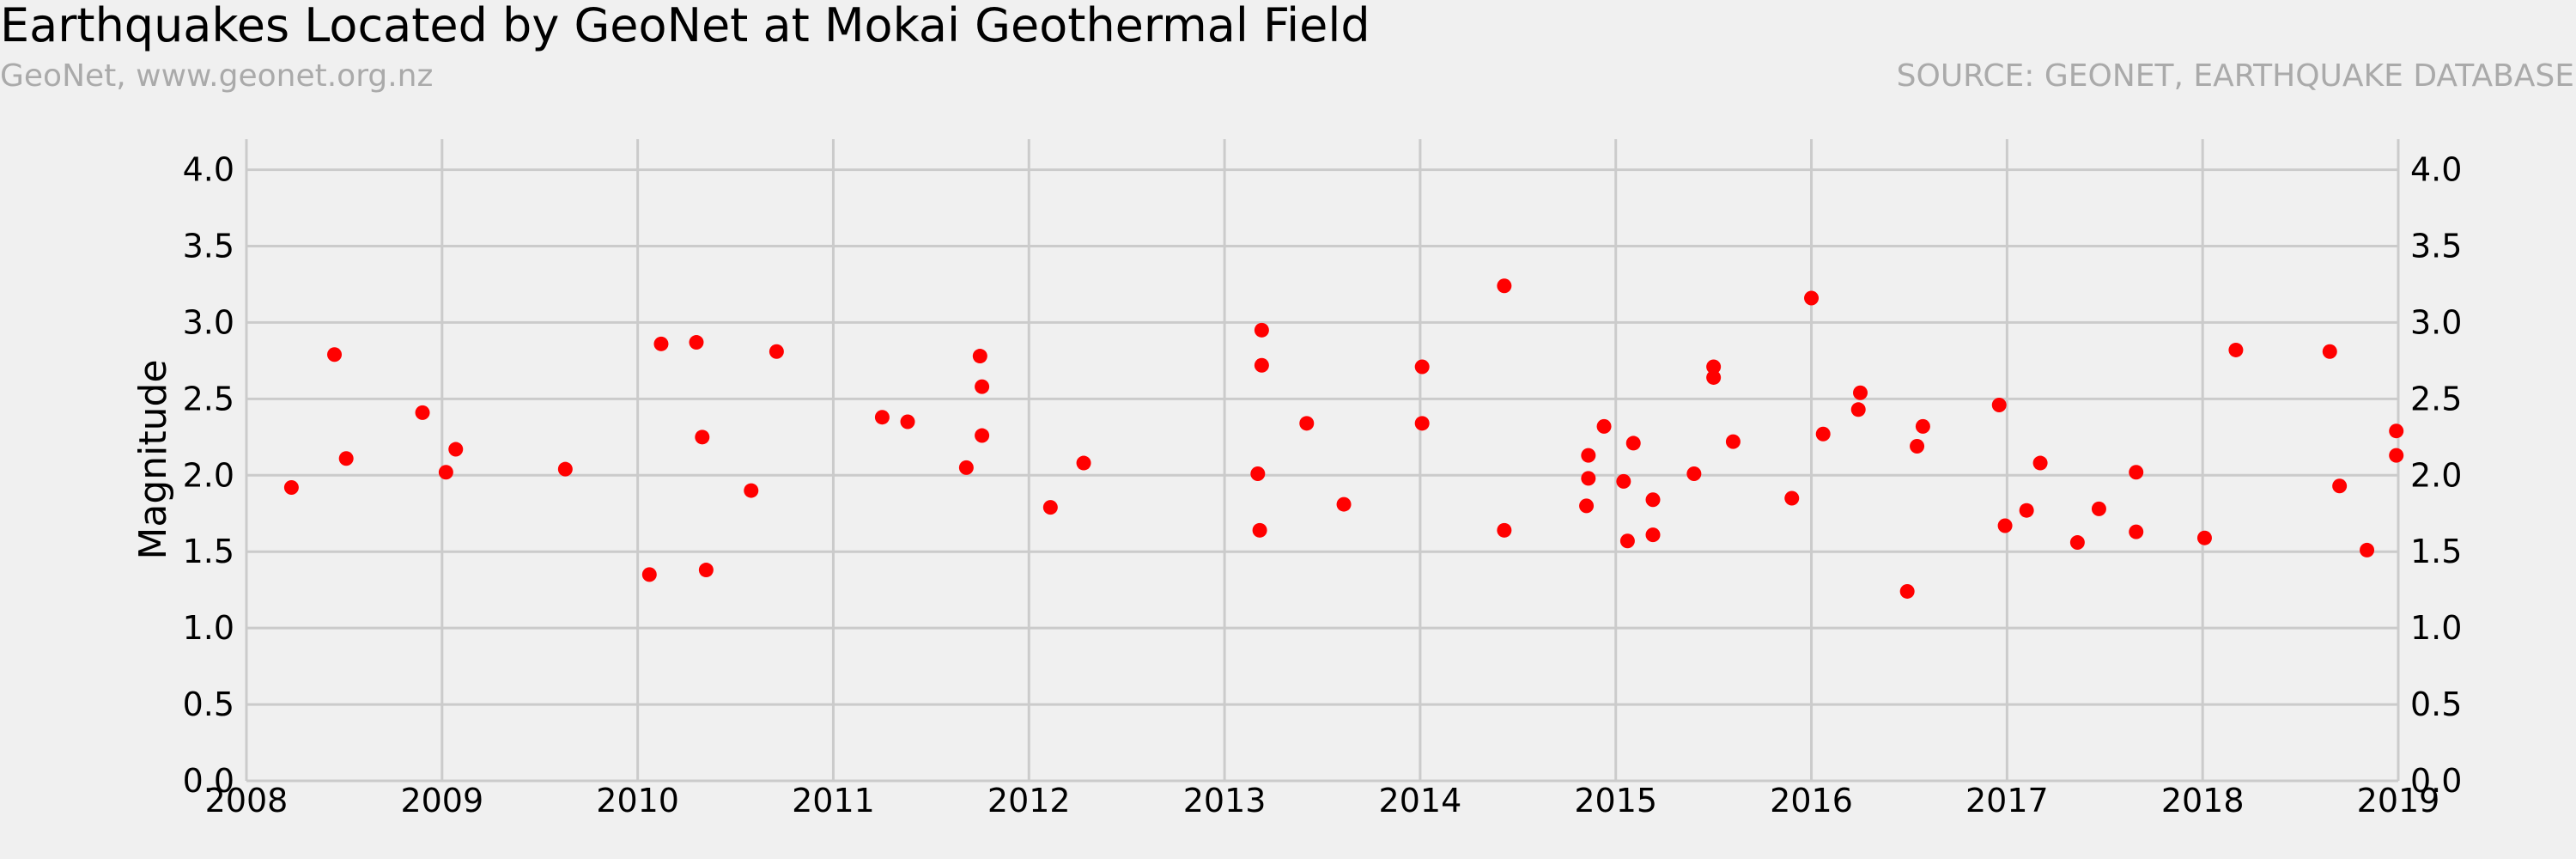 This screenshot has height=859, width=2576. What do you see at coordinates (208, 322) in the screenshot?
I see `y-tick-label: 3.0` at bounding box center [208, 322].